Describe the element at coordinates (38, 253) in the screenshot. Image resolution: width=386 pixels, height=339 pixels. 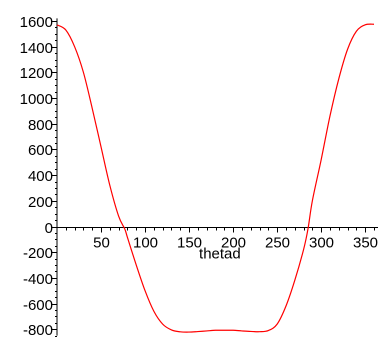
I see `y-tick-label: -200` at that location.